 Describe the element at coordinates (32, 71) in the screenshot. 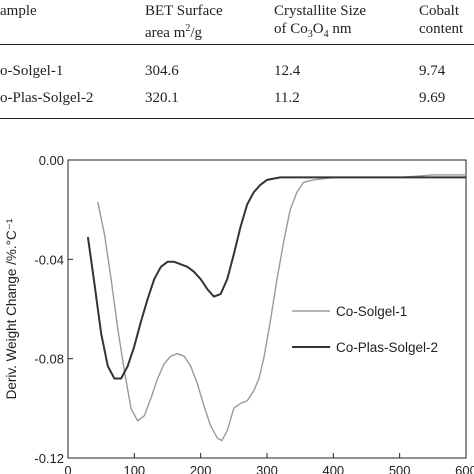

I see `row1-sample: o-Solgel-1` at that location.